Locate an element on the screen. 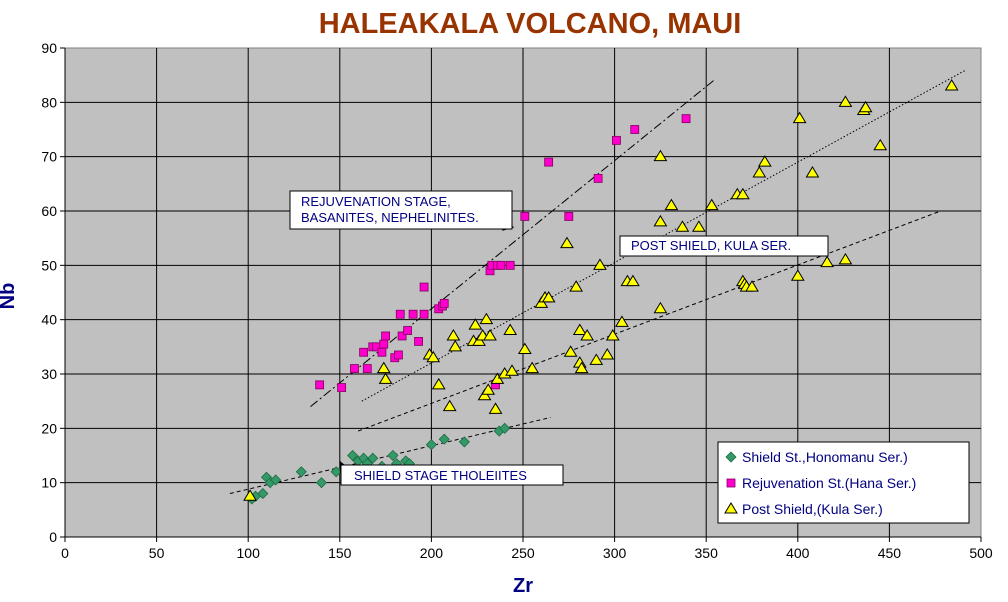 The height and width of the screenshot is (602, 1008). x-tick-label: 100 is located at coordinates (249, 553).